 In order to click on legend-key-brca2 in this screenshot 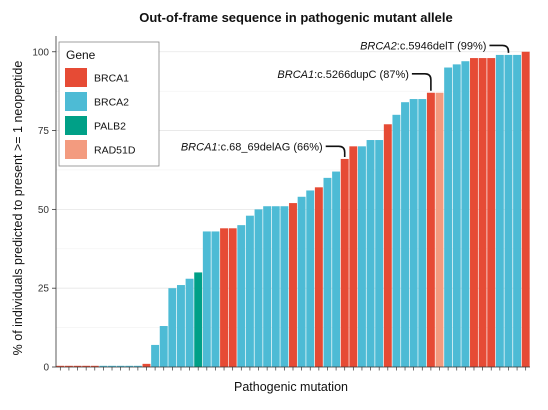, I will do `click(76, 101)`.